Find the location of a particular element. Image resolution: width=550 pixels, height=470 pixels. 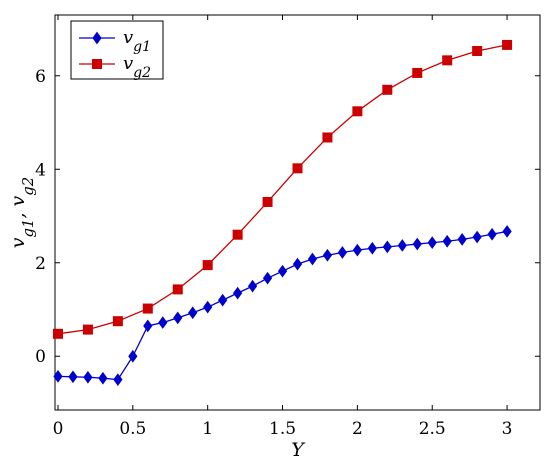

legend-label-1: vg1 is located at coordinates (137, 41).